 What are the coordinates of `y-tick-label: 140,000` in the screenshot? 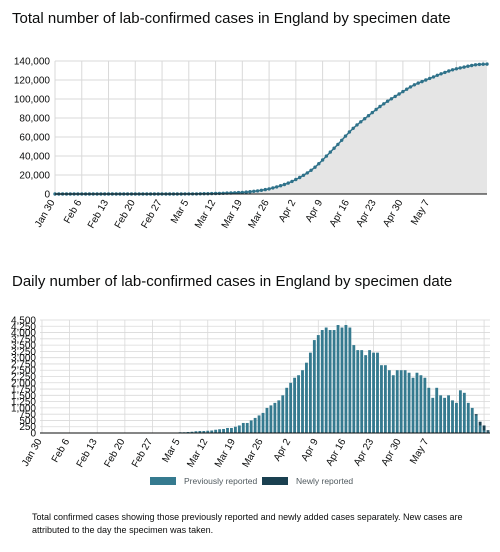 It's located at (32, 62).